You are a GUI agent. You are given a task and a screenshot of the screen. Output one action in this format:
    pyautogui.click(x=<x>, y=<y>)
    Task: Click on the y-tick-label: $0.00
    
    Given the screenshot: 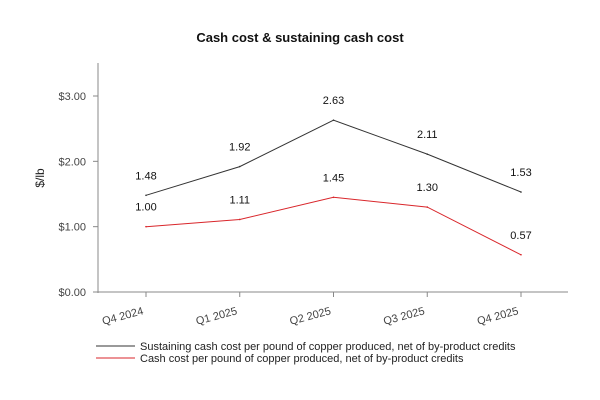 What is the action you would take?
    pyautogui.click(x=72, y=293)
    